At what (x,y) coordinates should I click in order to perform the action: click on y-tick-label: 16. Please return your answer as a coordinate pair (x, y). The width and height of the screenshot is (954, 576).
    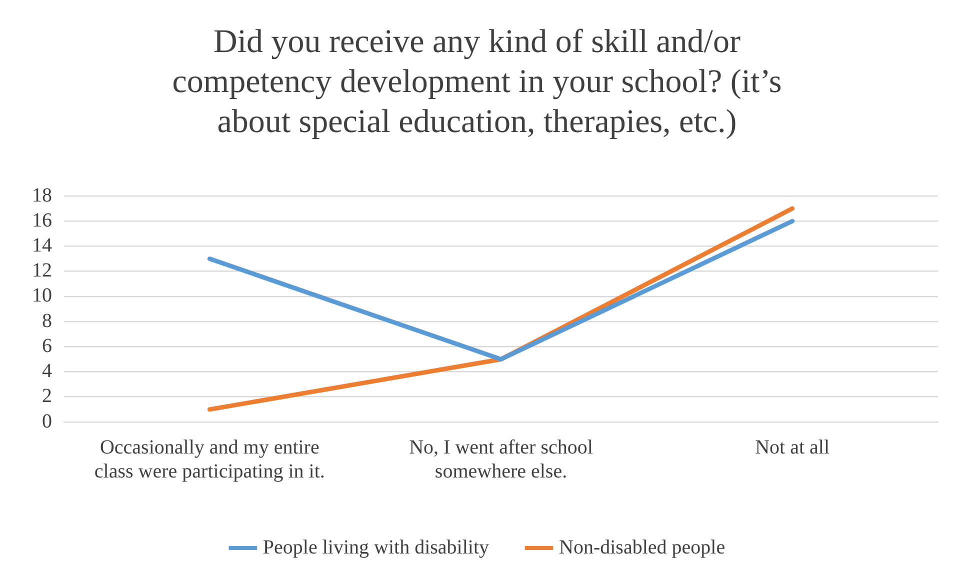
    Looking at the image, I should click on (42, 220).